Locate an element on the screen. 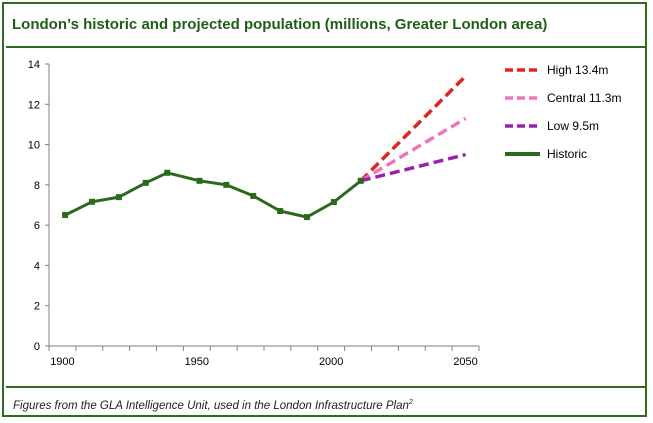 The image size is (653, 423). x-tick-label: 1900 is located at coordinates (62, 362).